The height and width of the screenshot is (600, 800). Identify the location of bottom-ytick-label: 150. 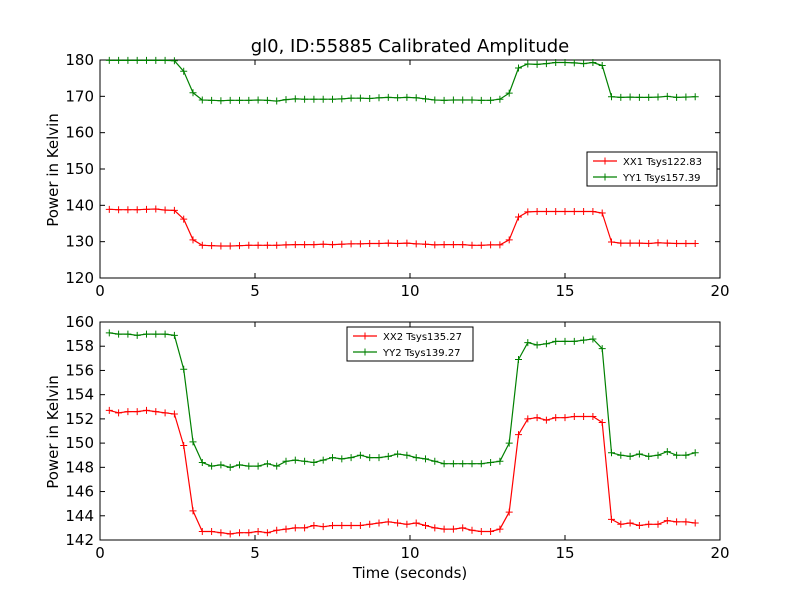
(79, 443).